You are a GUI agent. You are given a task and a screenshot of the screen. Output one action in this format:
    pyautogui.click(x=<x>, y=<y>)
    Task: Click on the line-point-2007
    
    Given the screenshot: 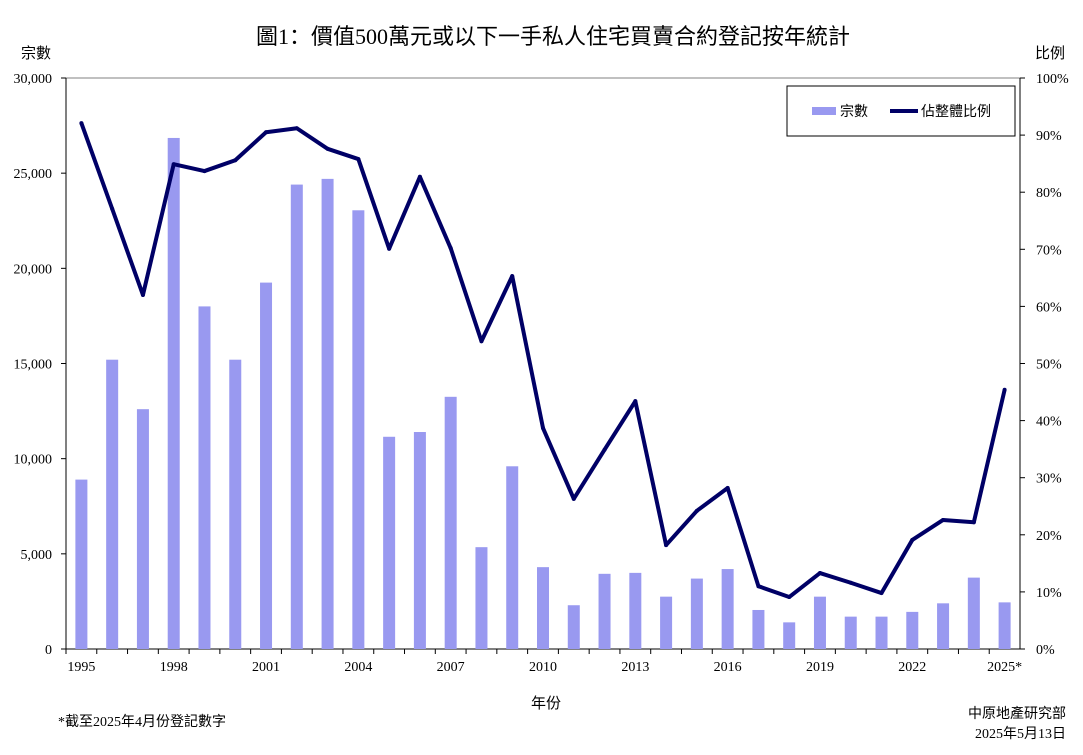 What is the action you would take?
    pyautogui.click(x=450, y=248)
    